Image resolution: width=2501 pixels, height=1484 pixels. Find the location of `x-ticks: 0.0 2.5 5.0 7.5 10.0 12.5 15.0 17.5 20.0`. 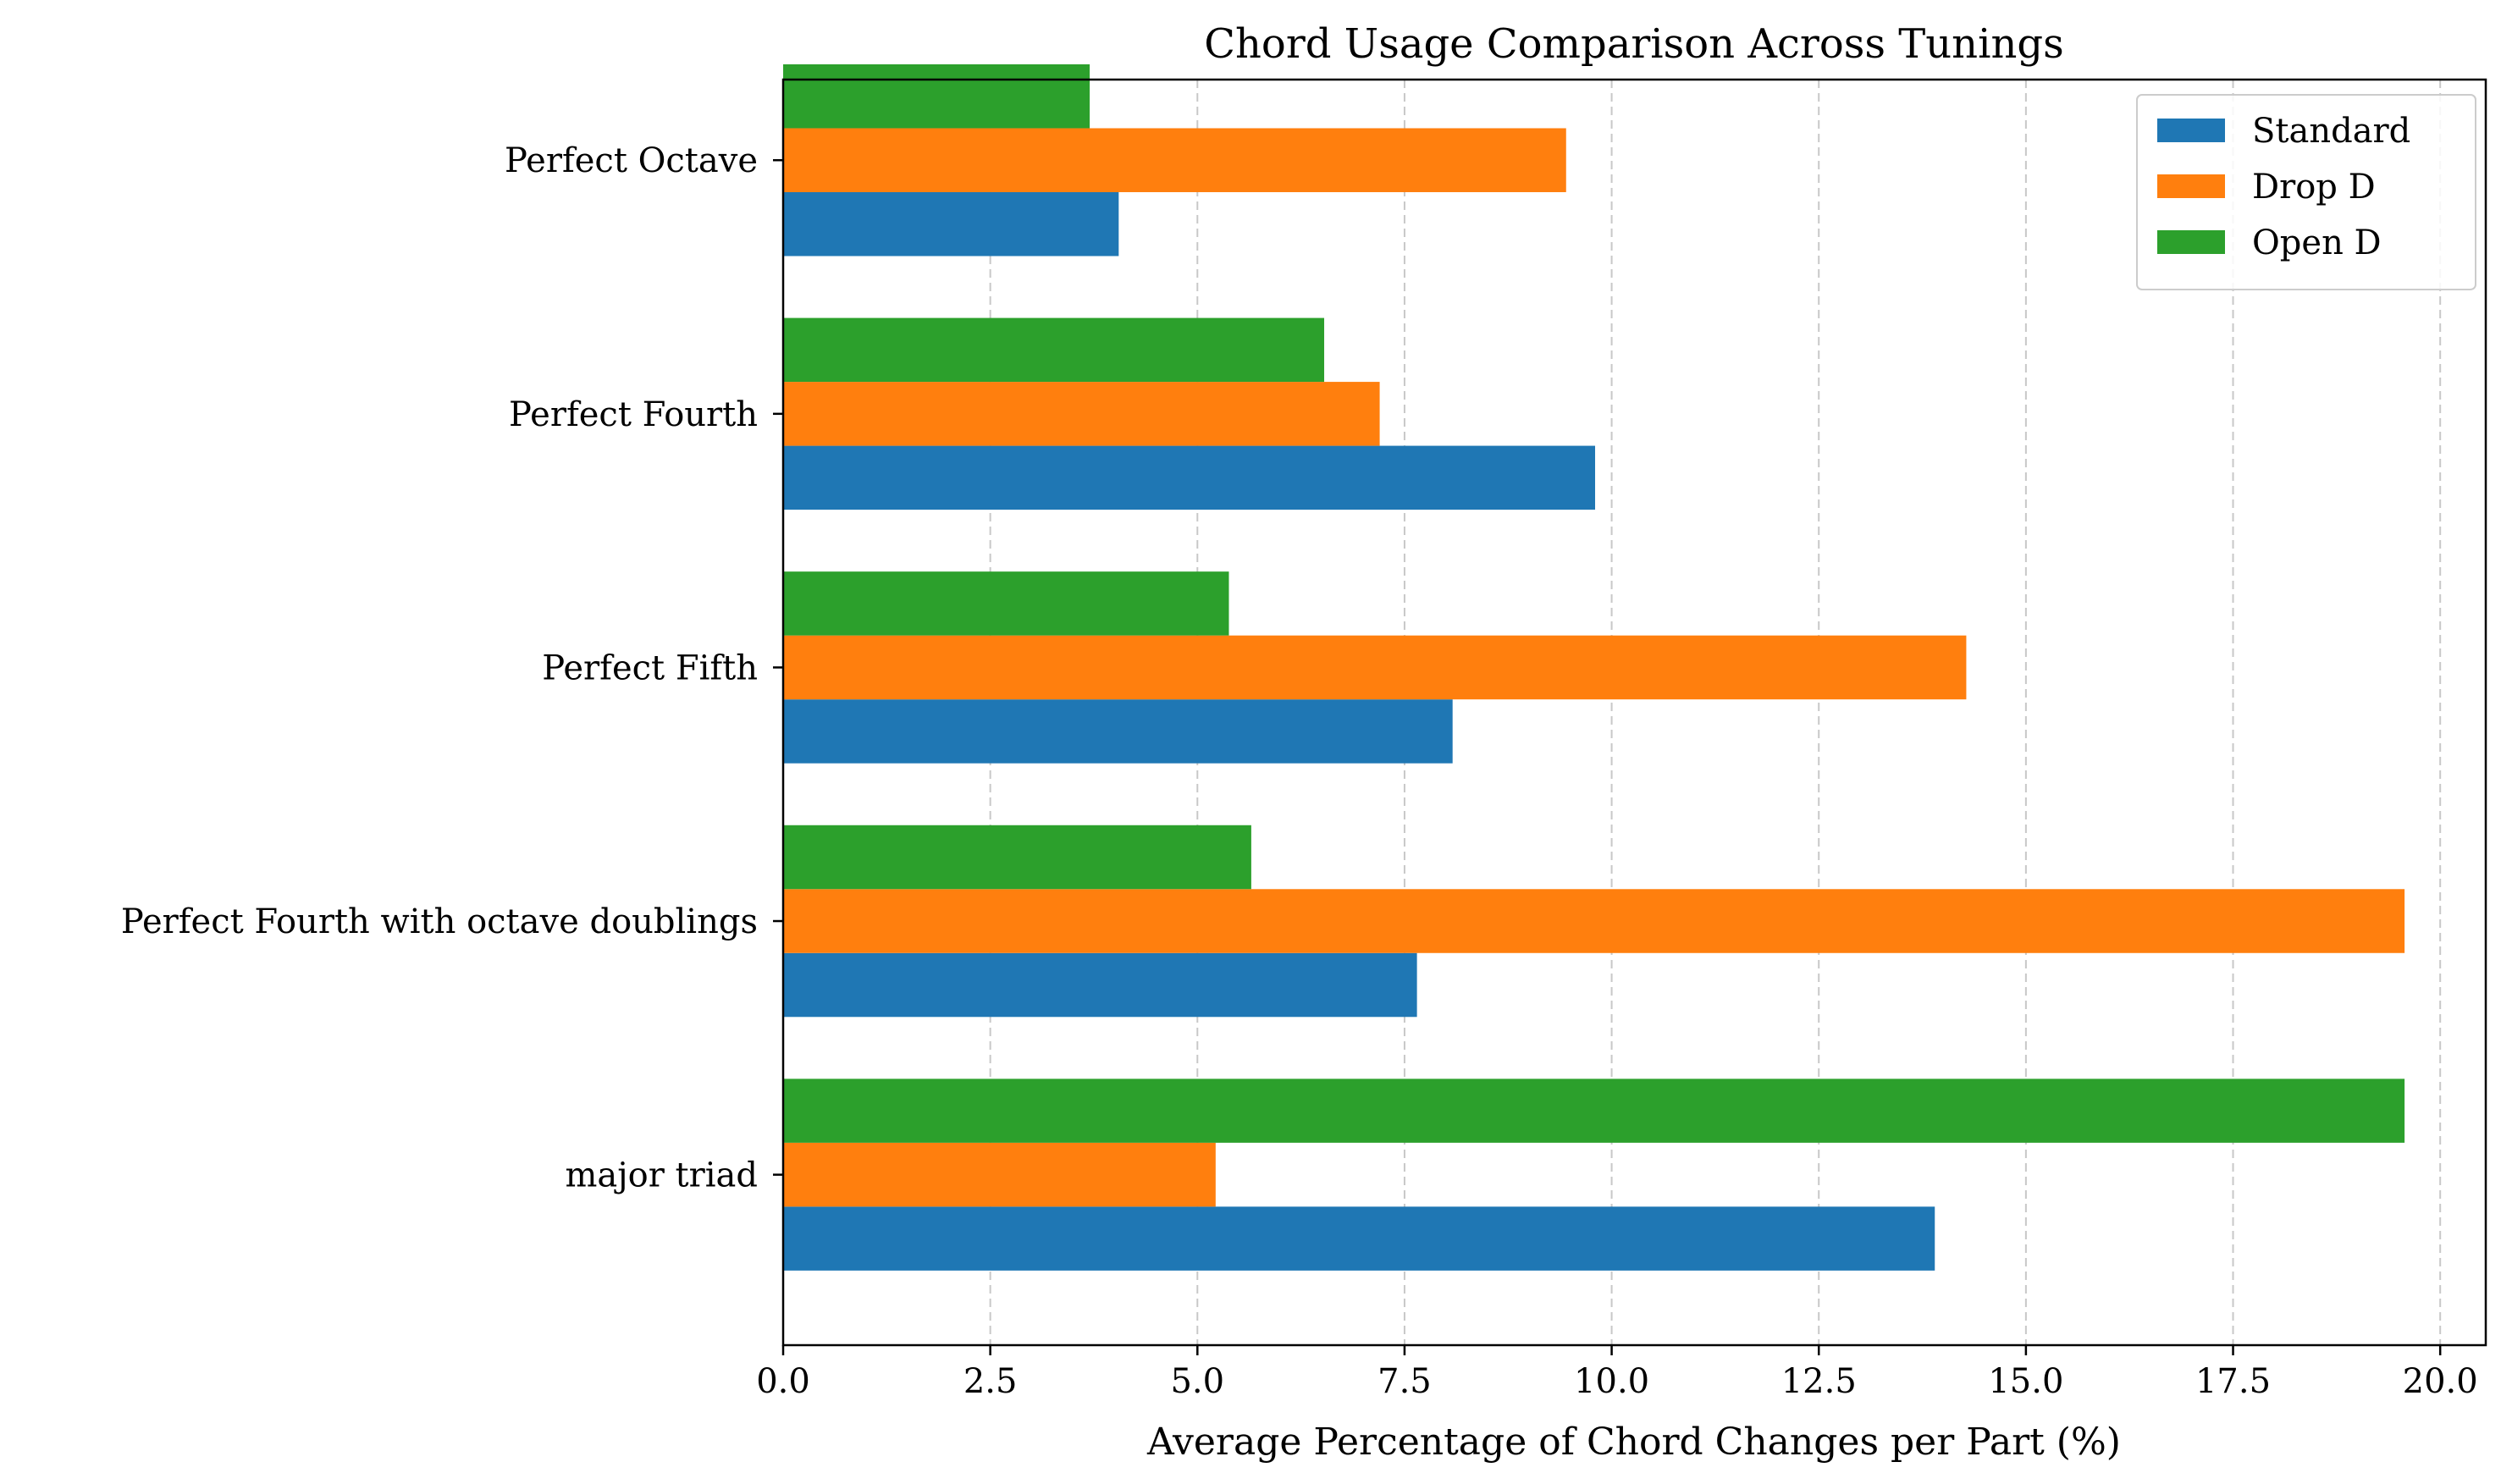

x-ticks: 0.0 2.5 5.0 7.5 10.0 12.5 15.0 17.5 20.0 is located at coordinates (1617, 1373).